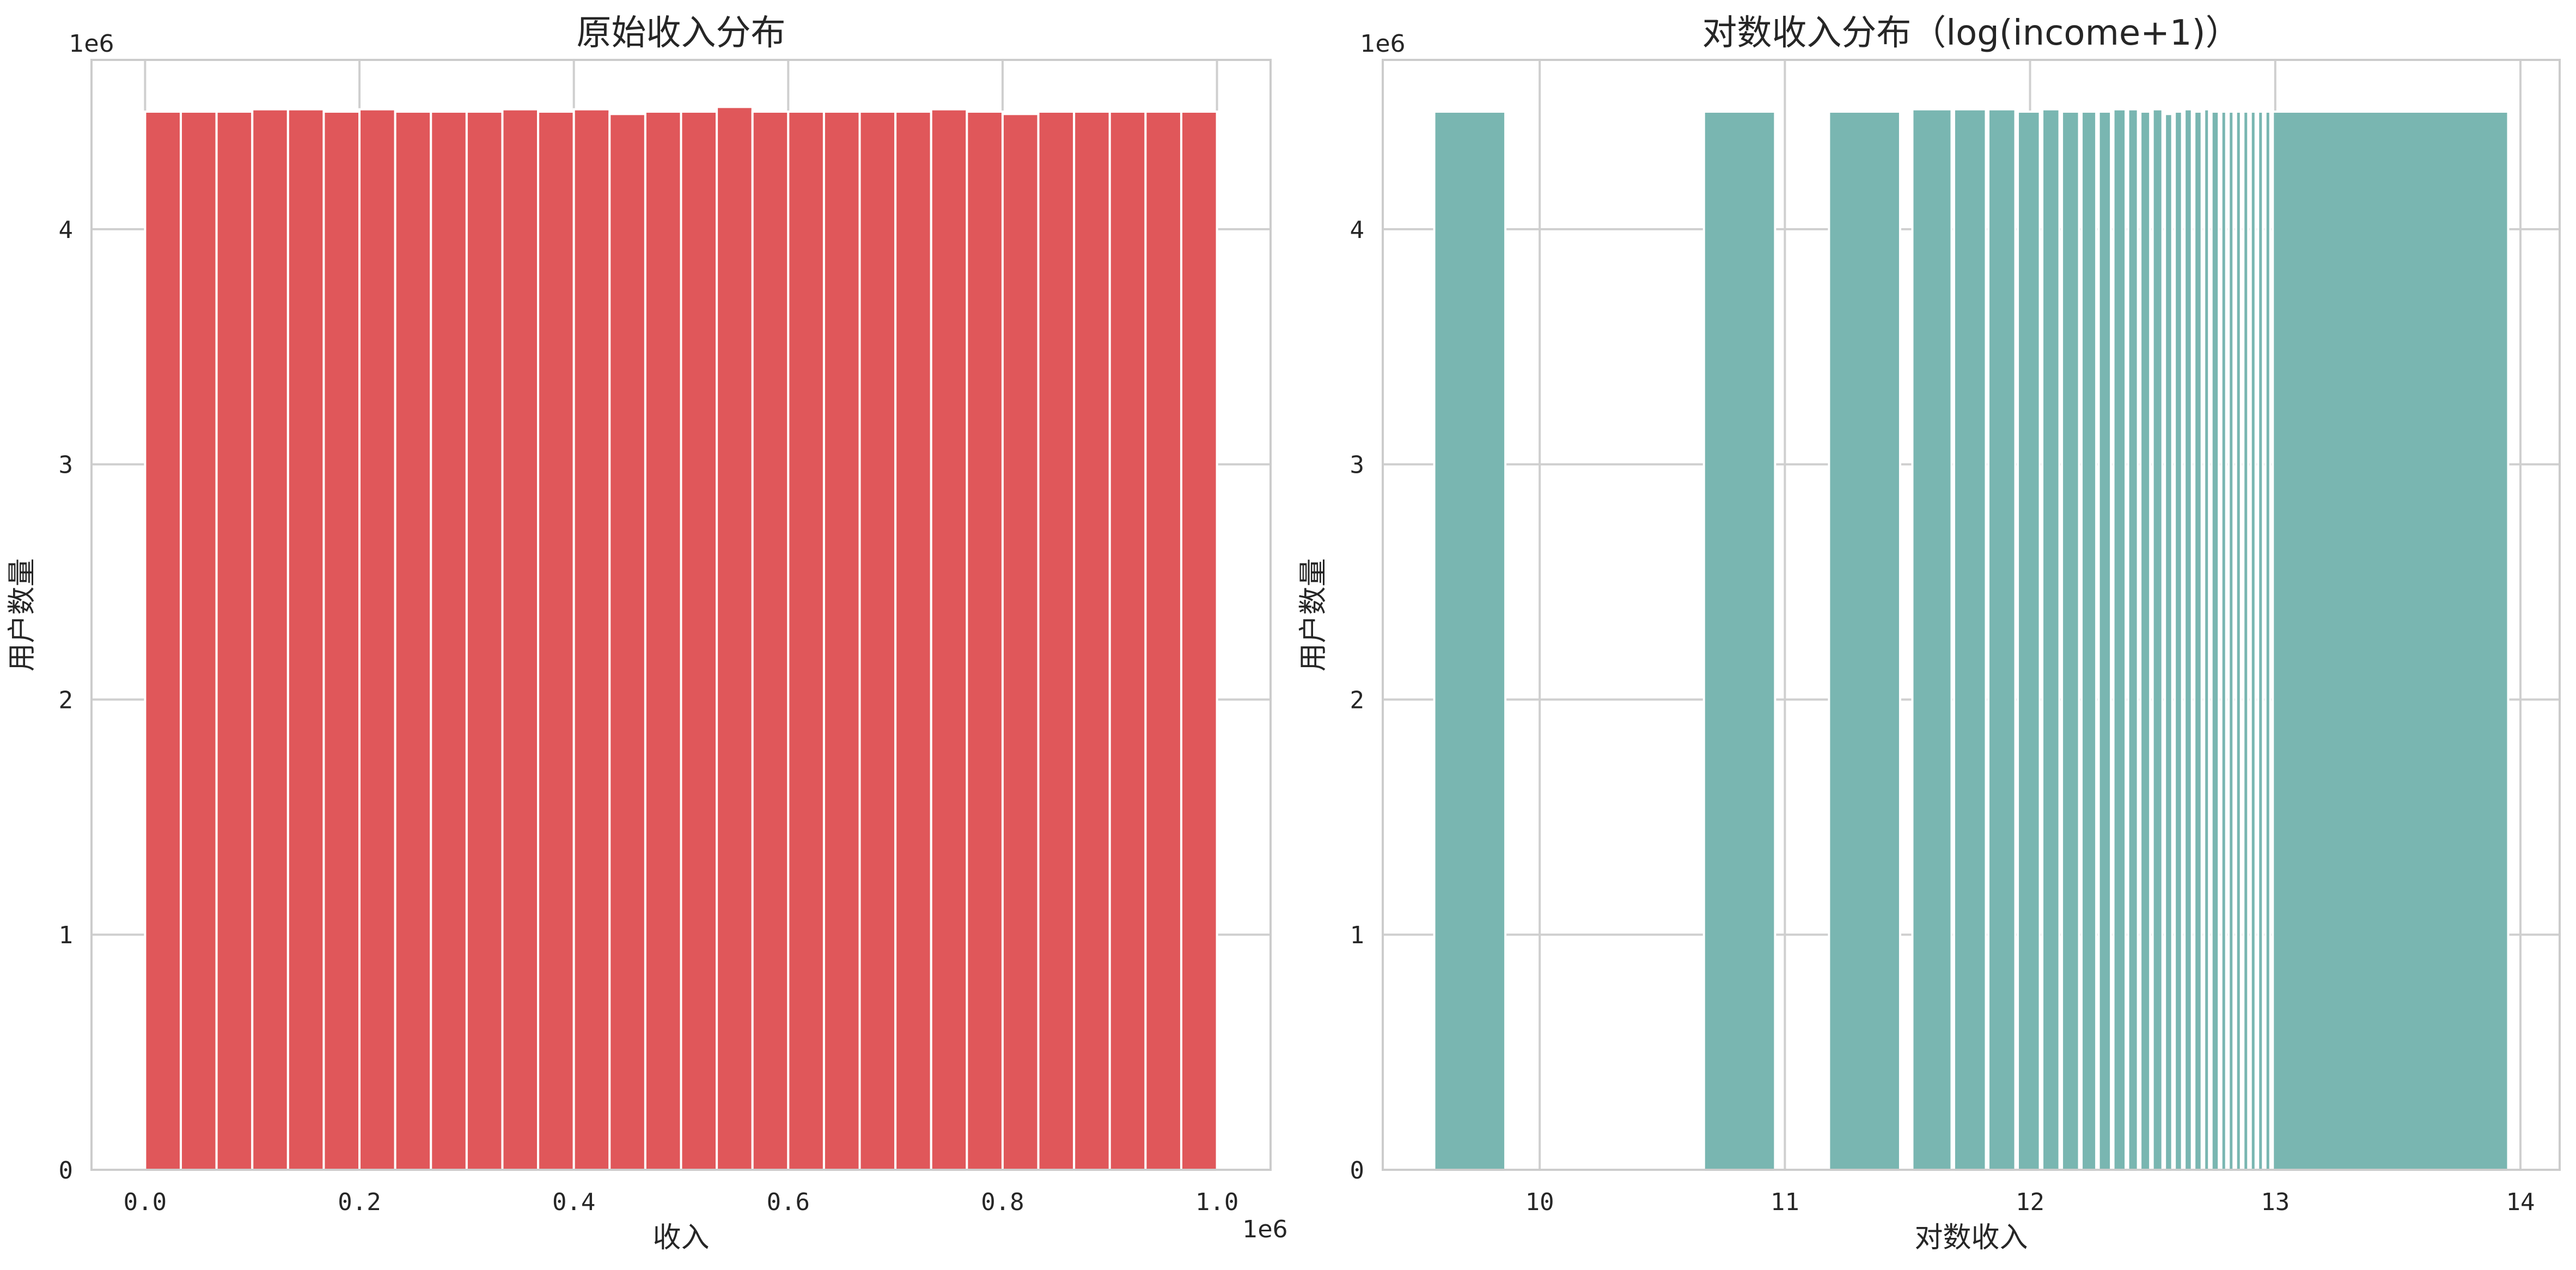 Image resolution: width=2576 pixels, height=1270 pixels. I want to click on x-axis-label: 收入, so click(680, 1238).